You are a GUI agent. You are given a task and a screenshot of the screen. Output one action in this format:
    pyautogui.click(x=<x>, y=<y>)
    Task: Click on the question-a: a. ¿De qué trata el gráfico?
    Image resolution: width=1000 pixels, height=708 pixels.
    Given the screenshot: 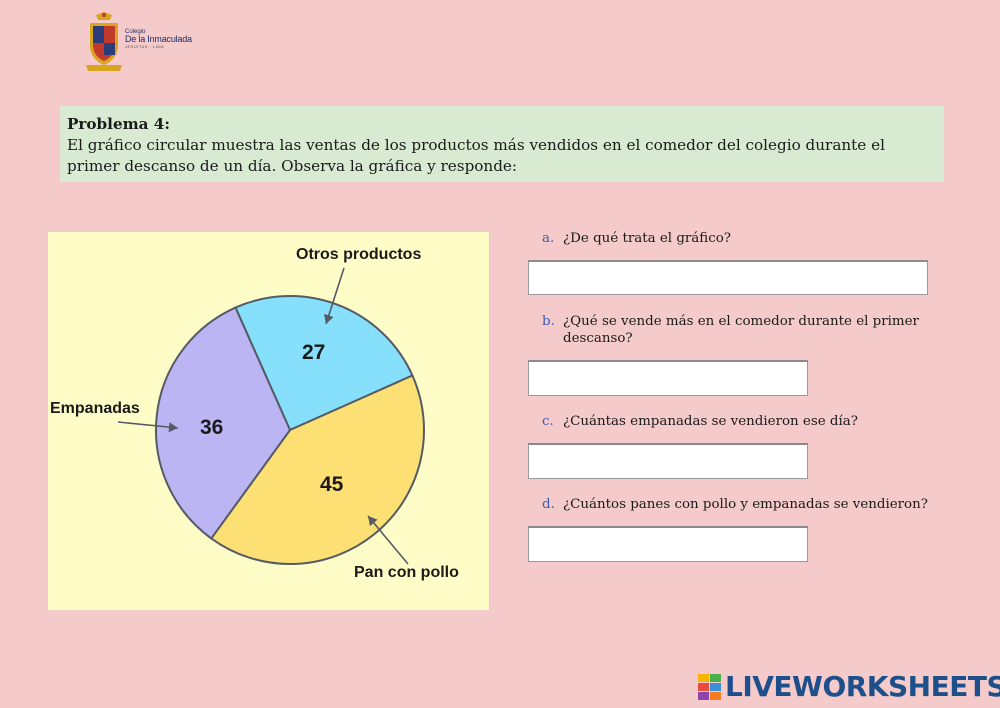 What is the action you would take?
    pyautogui.click(x=636, y=238)
    